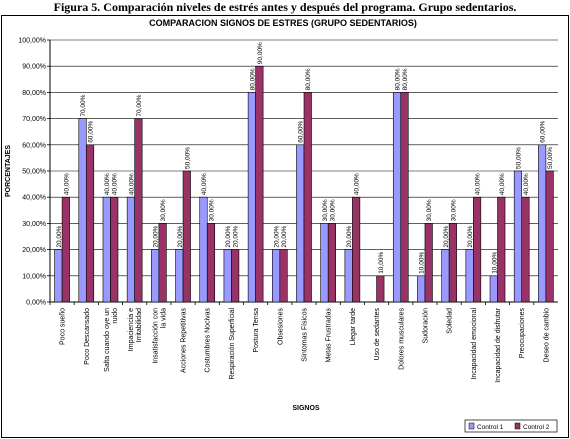  What do you see at coordinates (208, 340) in the screenshot?
I see `x-tick-label: Costumbres Nocivas` at bounding box center [208, 340].